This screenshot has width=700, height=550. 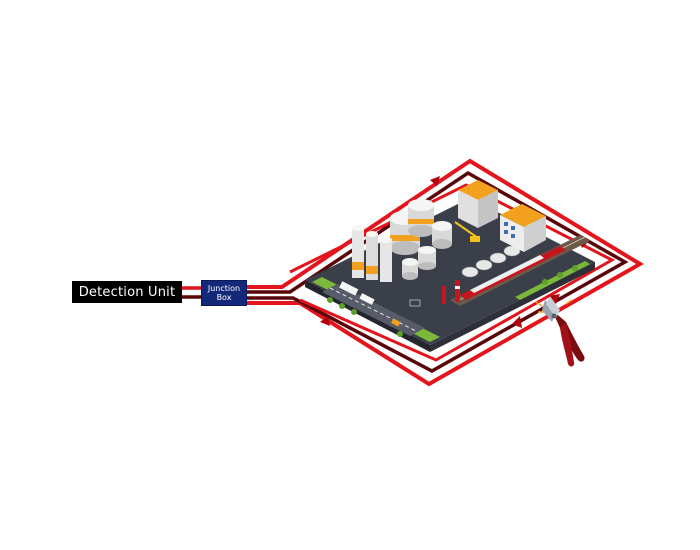 What do you see at coordinates (191, 292) in the screenshot?
I see `feed-cable` at bounding box center [191, 292].